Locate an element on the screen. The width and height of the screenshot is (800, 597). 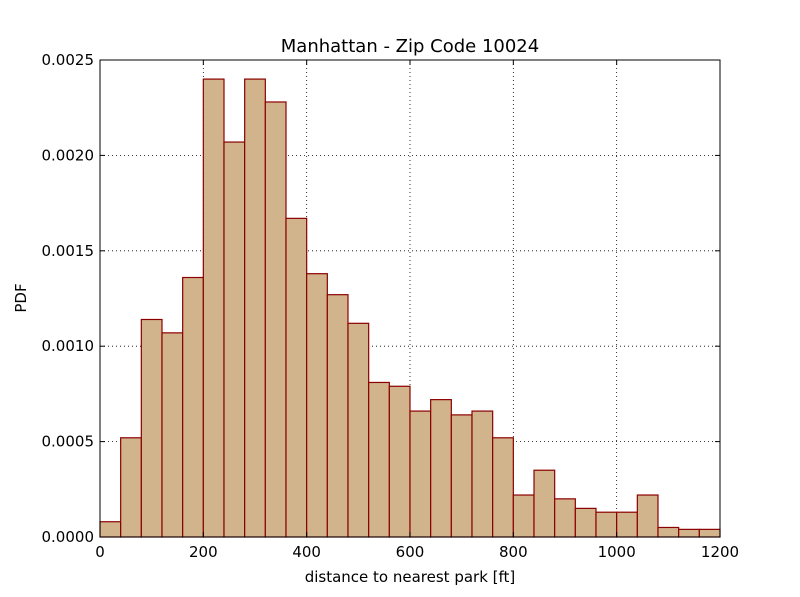
chart-title: Manhattan - Zip Code 10024 is located at coordinates (410, 46).